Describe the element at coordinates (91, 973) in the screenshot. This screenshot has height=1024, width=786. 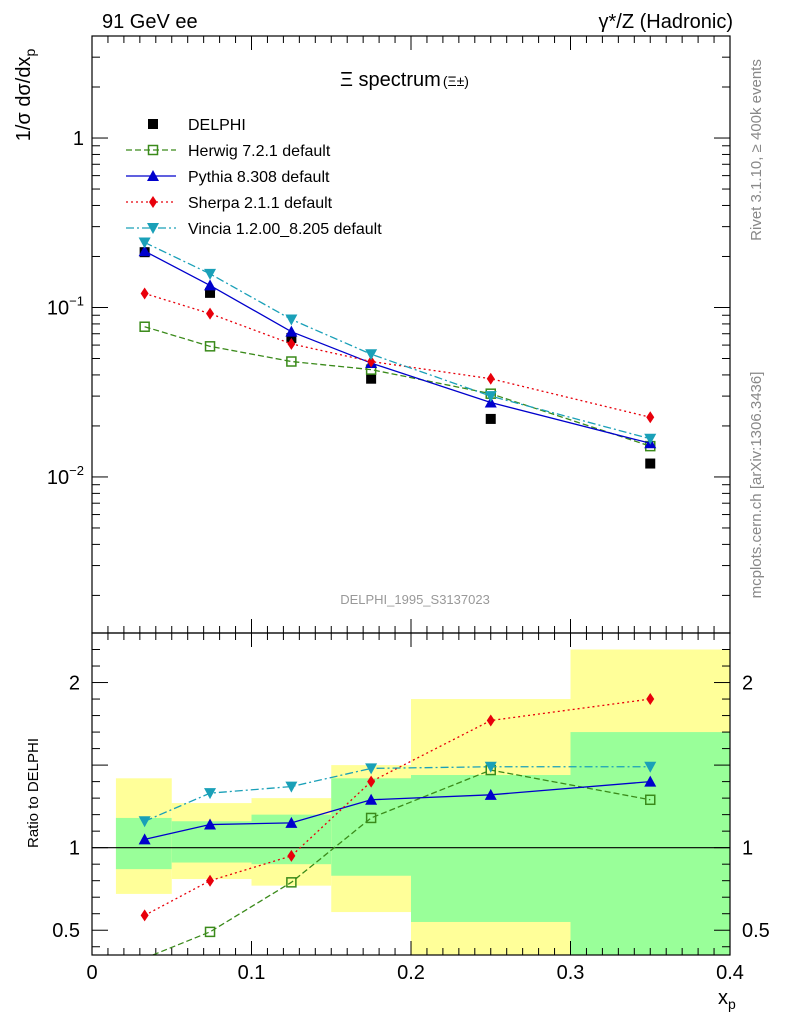
I see `x-tick-label: 0` at that location.